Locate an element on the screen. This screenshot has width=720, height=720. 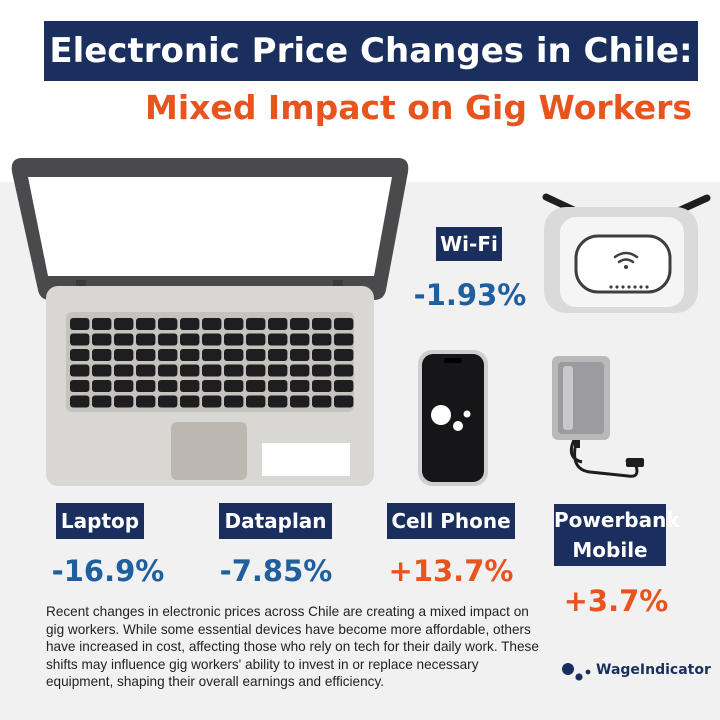
wifi-change: -1.93% is located at coordinates (470, 295).